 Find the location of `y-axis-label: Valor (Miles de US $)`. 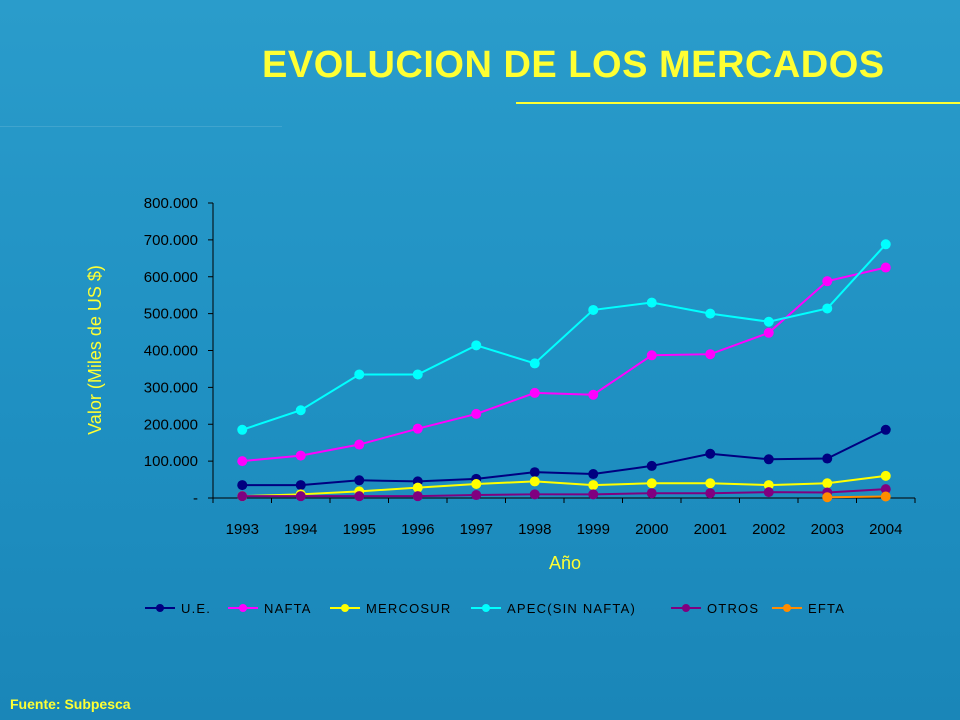

y-axis-label: Valor (Miles de US $) is located at coordinates (95, 350).